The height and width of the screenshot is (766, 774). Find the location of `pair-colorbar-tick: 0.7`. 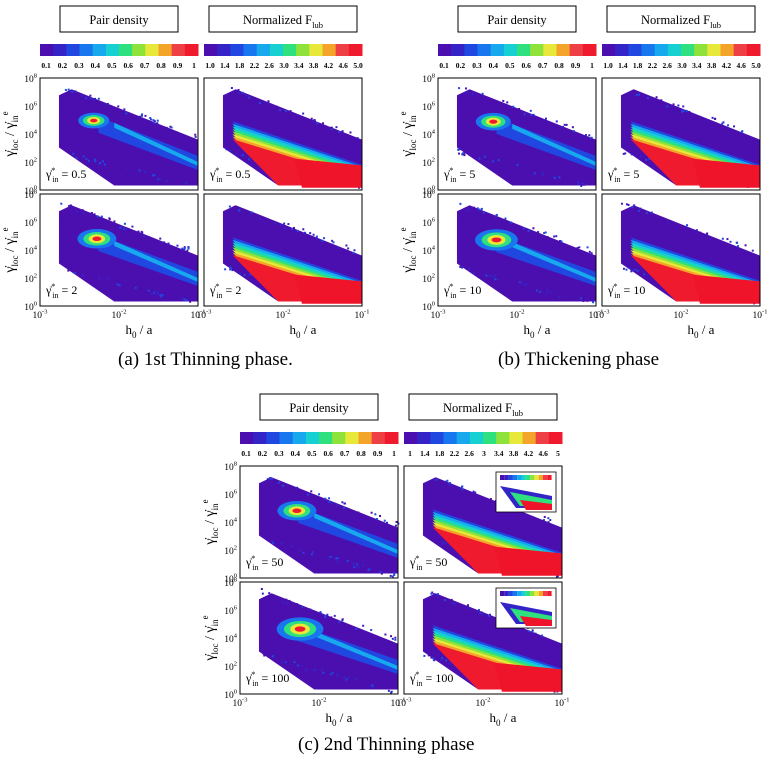

pair-colorbar-tick: 0.7 is located at coordinates (543, 65).